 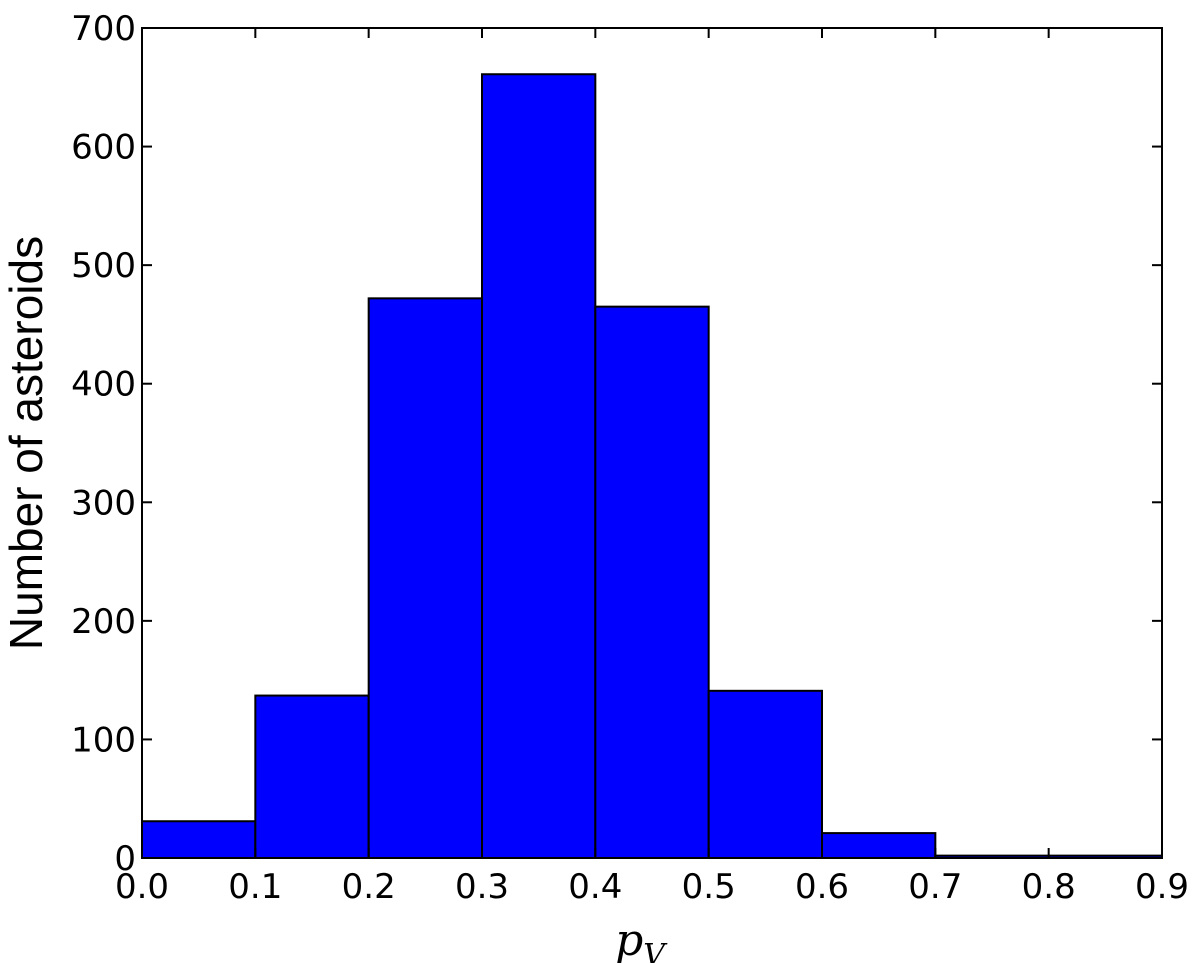 What do you see at coordinates (103, 503) in the screenshot?
I see `y-tick-label: 300` at bounding box center [103, 503].